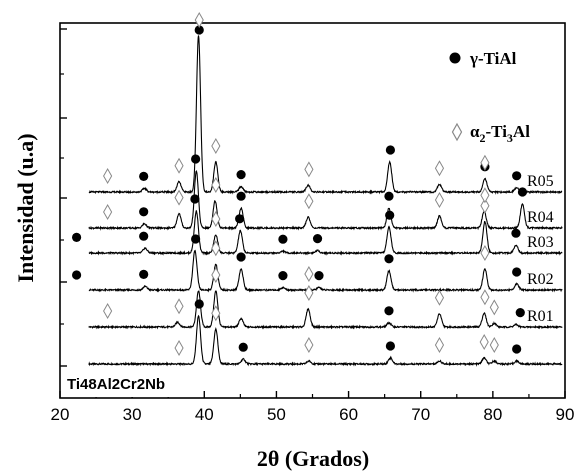 The width and height of the screenshot is (575, 474). I want to click on curve-label-R04: R04, so click(540, 217).